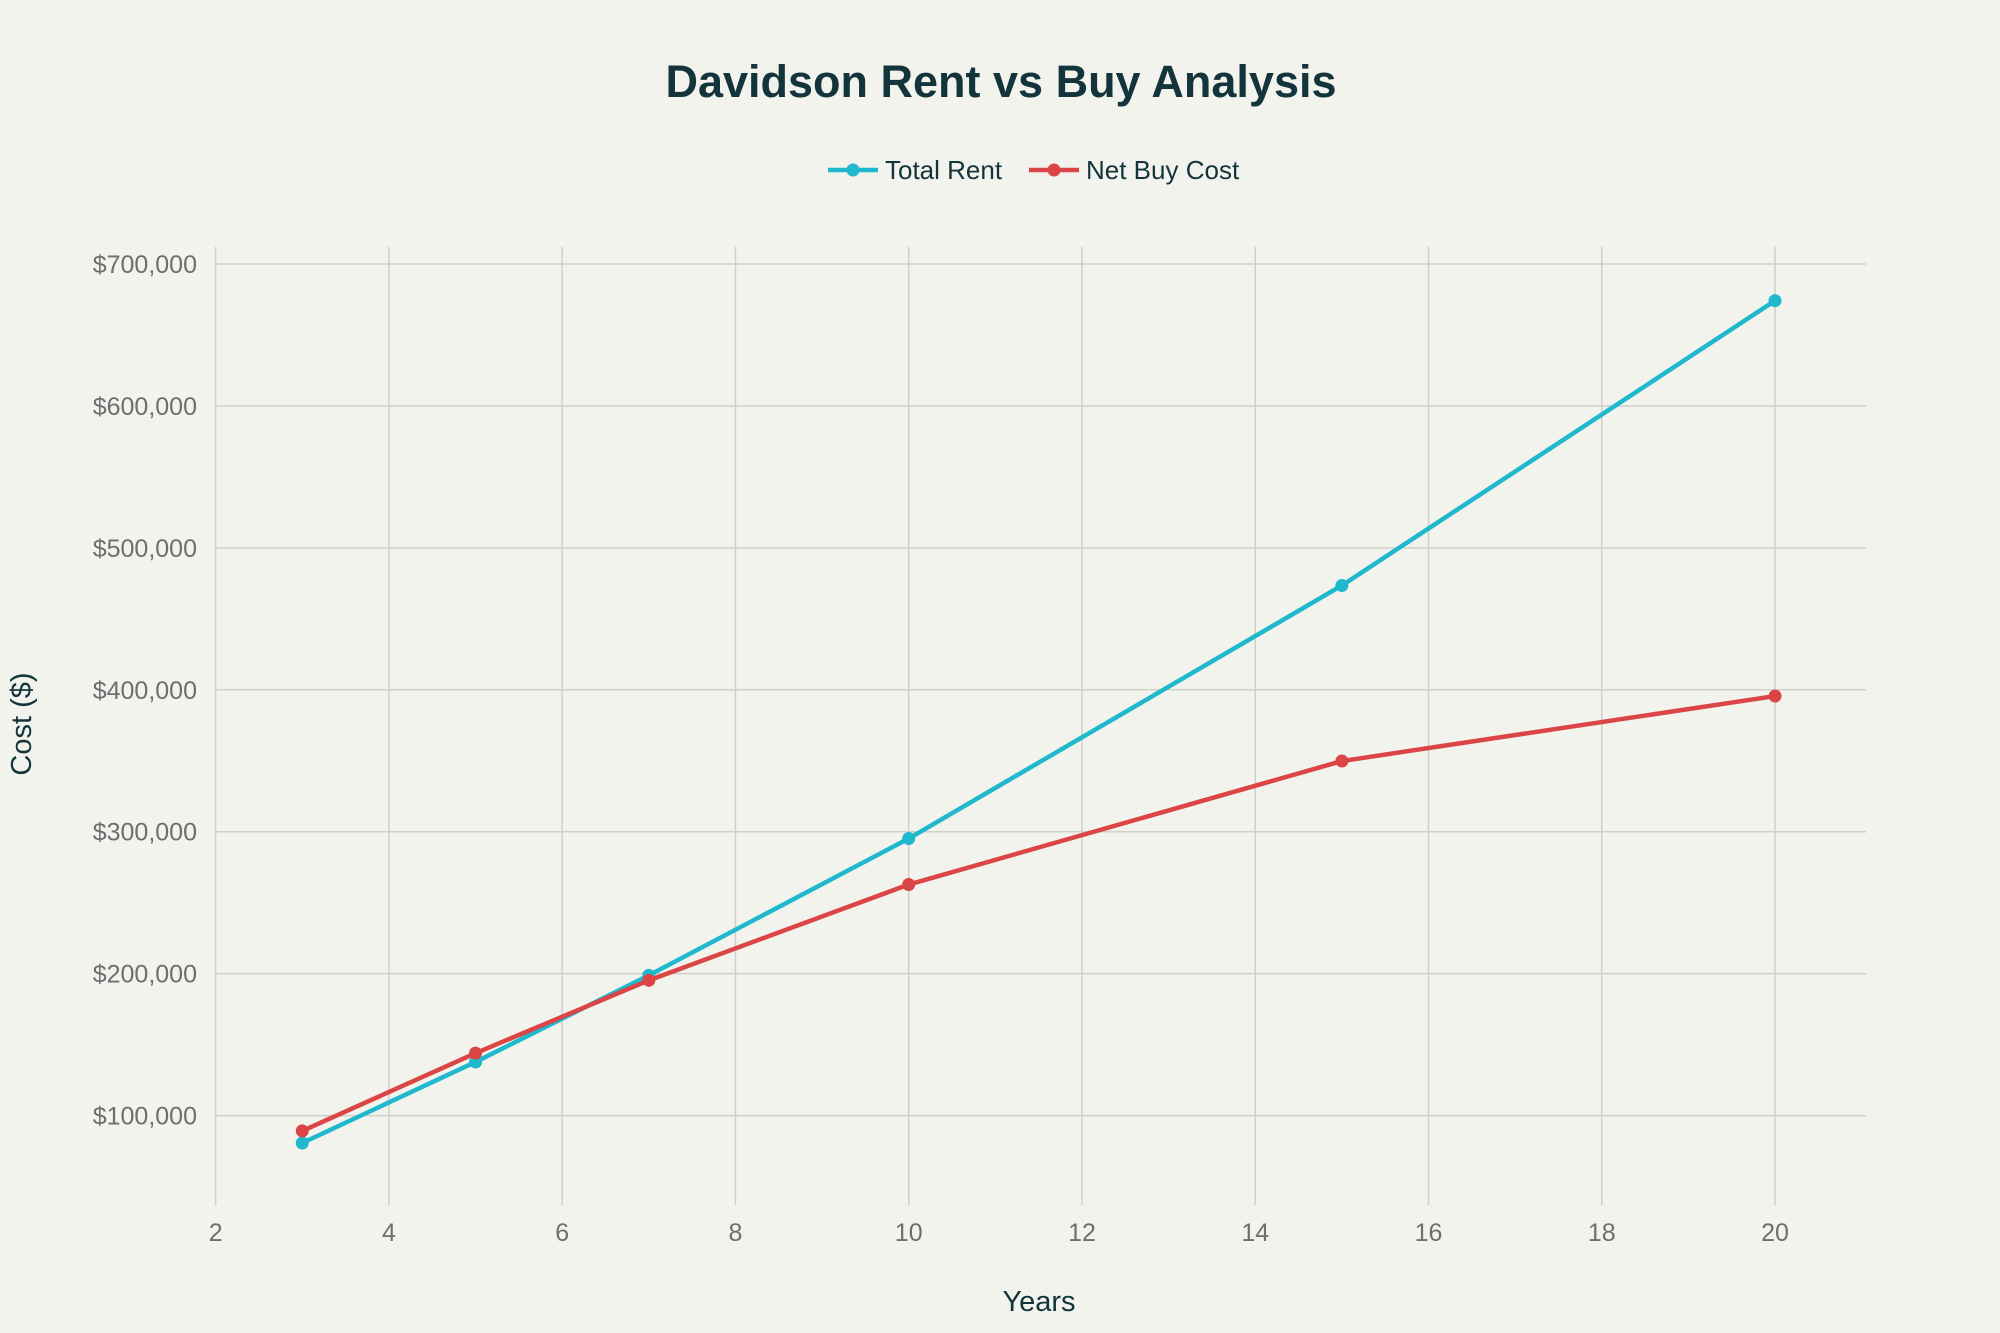 This screenshot has height=1333, width=2000. I want to click on y-tick-label: $100,000, so click(145, 1117).